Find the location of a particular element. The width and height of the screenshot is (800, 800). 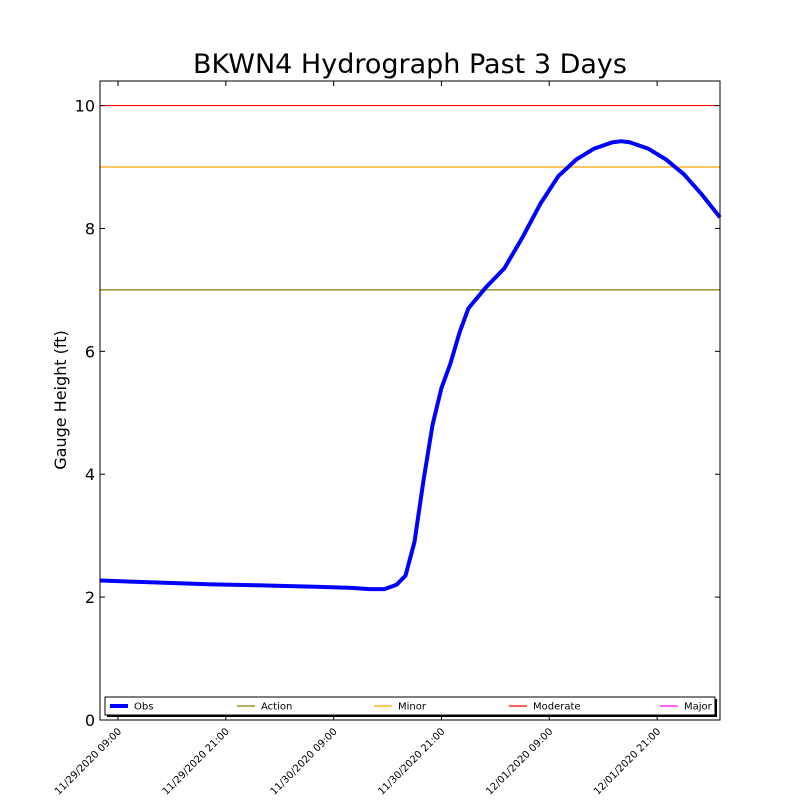

x-tick-label: 12/01/2020 09:00 is located at coordinates (519, 761).